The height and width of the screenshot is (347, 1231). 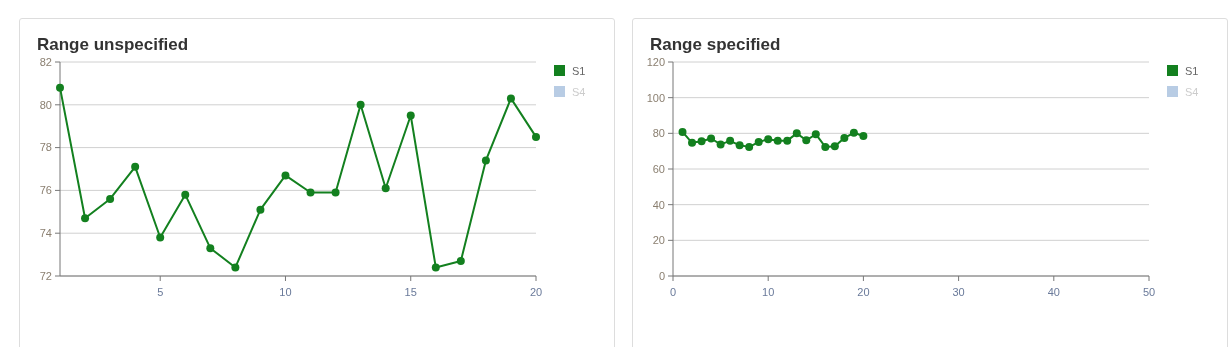 I want to click on y-tick-label: 60, so click(x=658, y=168).